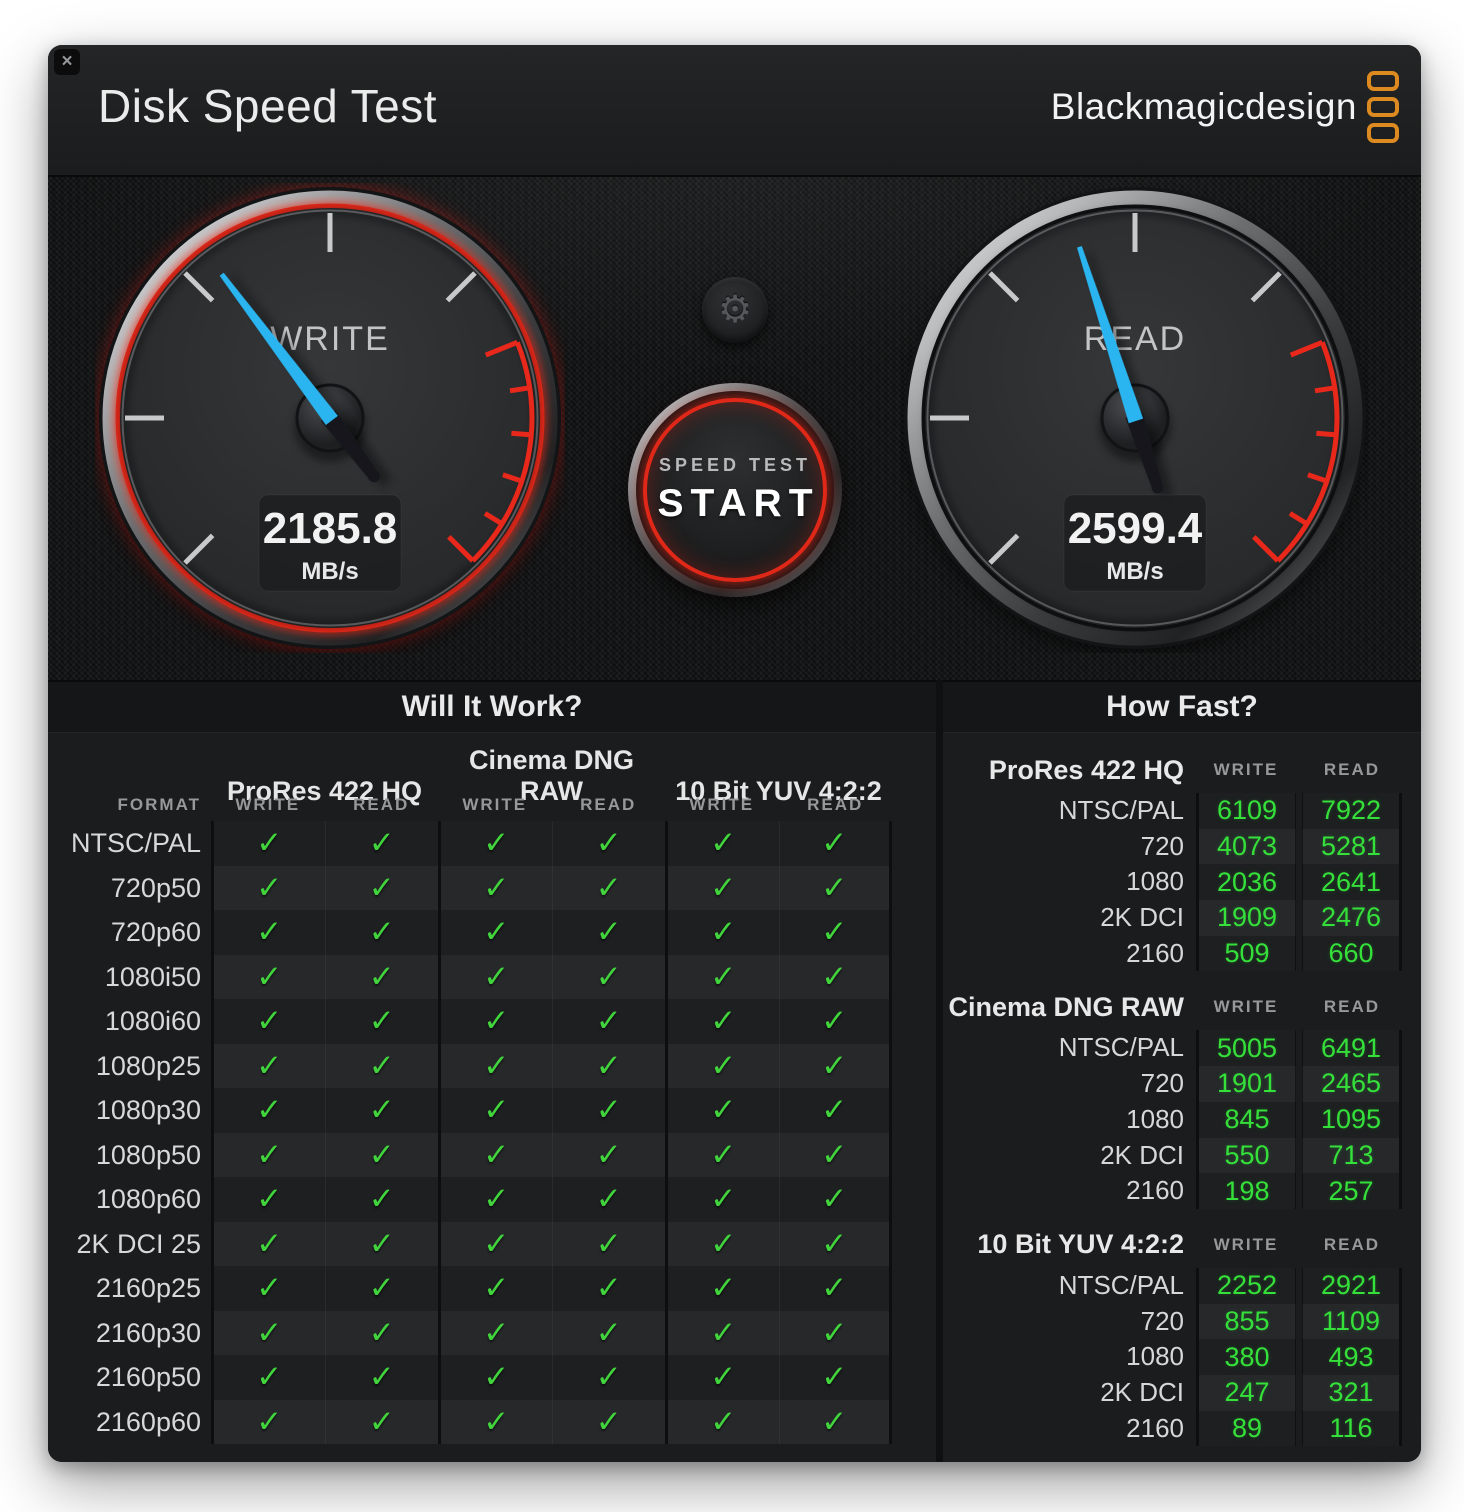  What do you see at coordinates (148, 1421) in the screenshot?
I see `format-label: 2160p60` at bounding box center [148, 1421].